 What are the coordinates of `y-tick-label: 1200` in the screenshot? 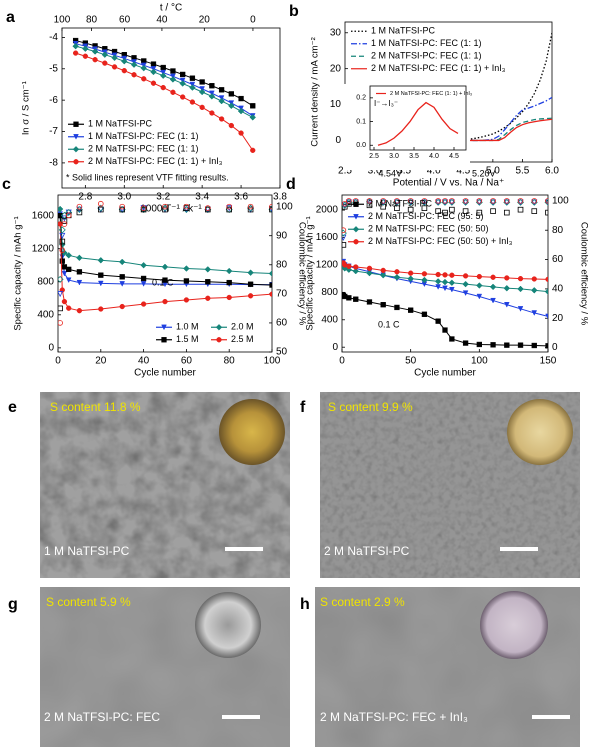 It's located at (43, 248).